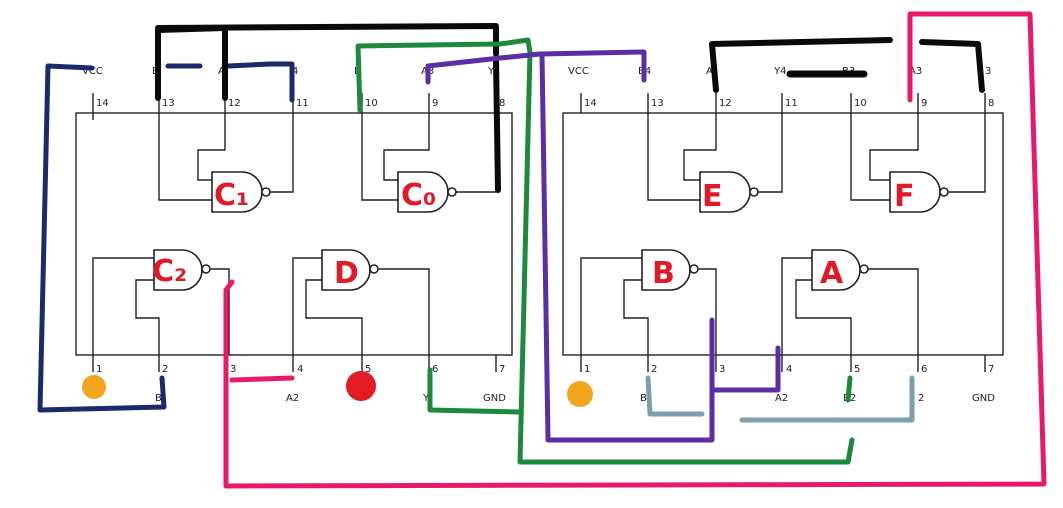  What do you see at coordinates (781, 398) in the screenshot?
I see `chip-2-pin4-label: A2` at bounding box center [781, 398].